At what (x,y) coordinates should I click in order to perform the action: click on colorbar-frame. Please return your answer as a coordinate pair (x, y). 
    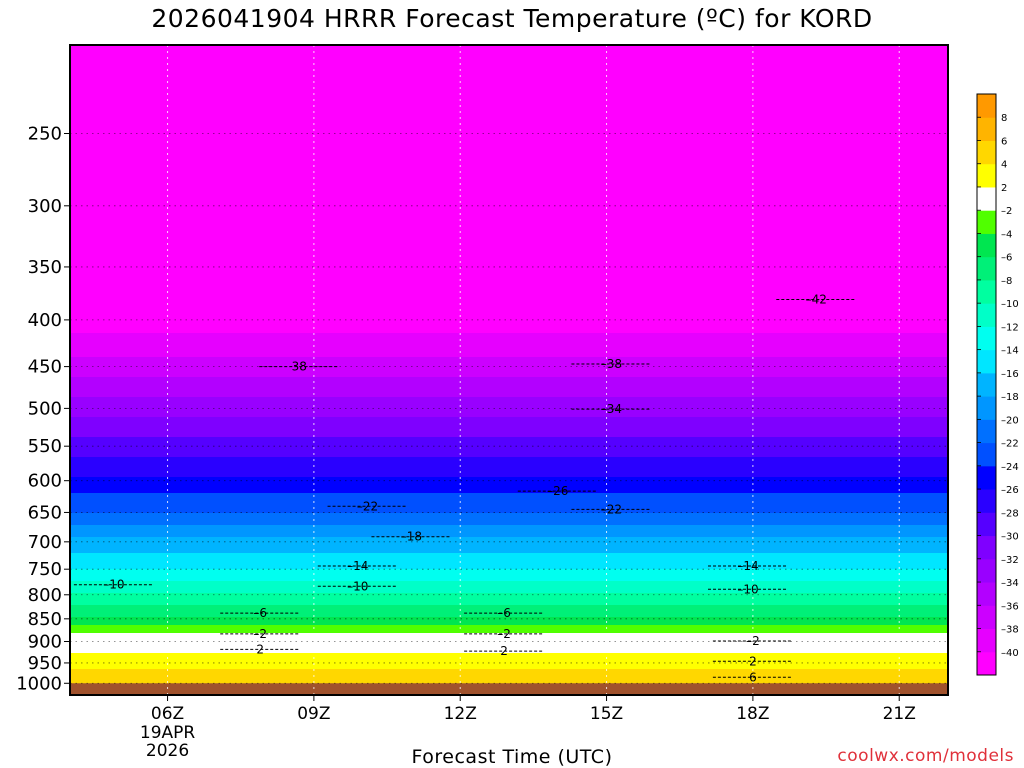
    Looking at the image, I should click on (986, 384).